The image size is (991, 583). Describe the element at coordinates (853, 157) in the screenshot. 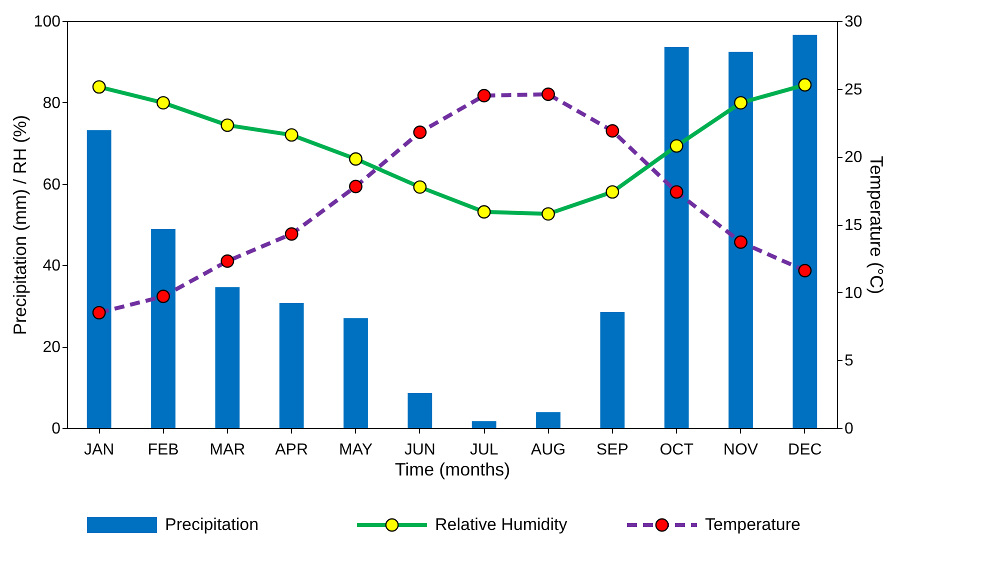

I see `y2-tick-label: 20` at that location.